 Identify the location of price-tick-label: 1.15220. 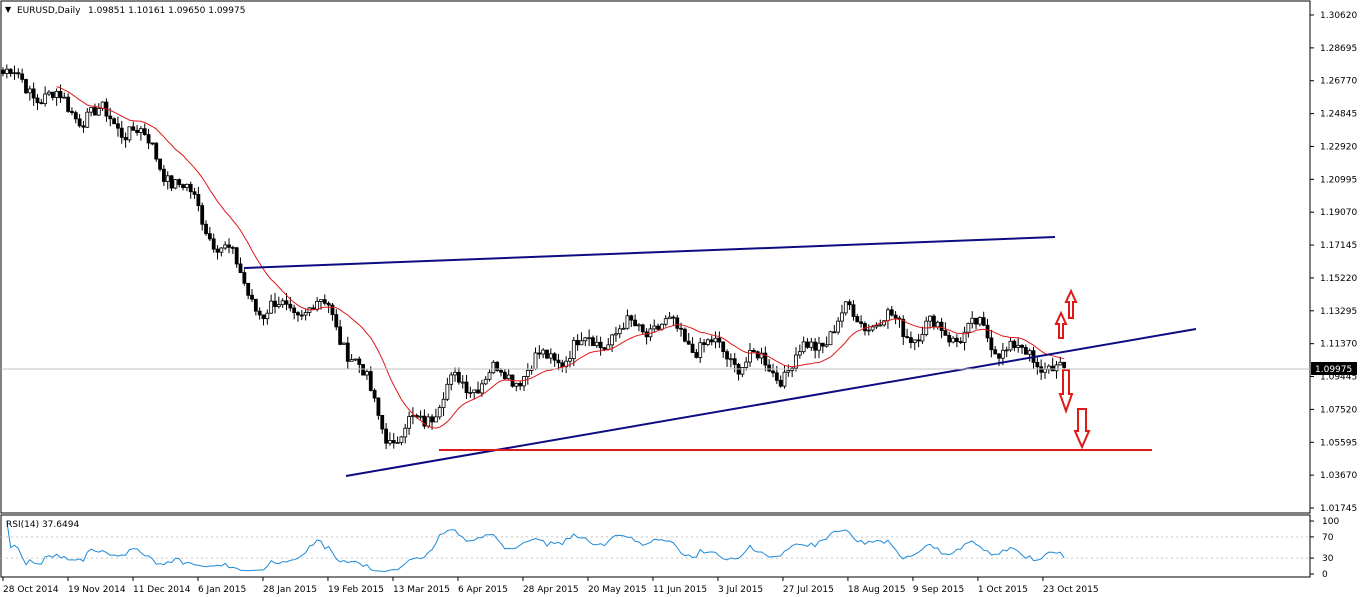
(1338, 279).